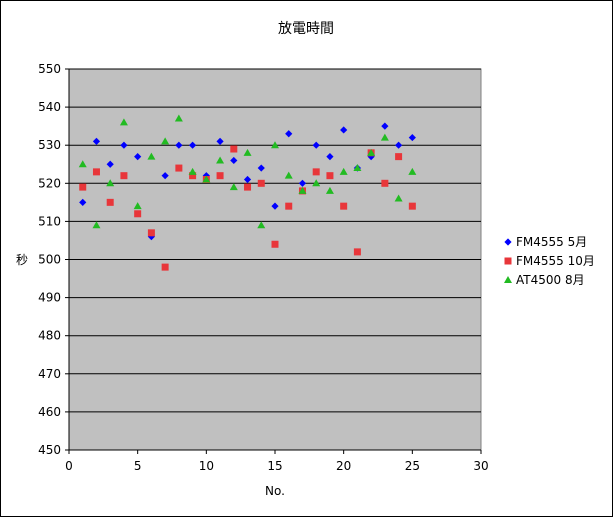  Describe the element at coordinates (69, 466) in the screenshot. I see `x-tick-label: 0` at that location.